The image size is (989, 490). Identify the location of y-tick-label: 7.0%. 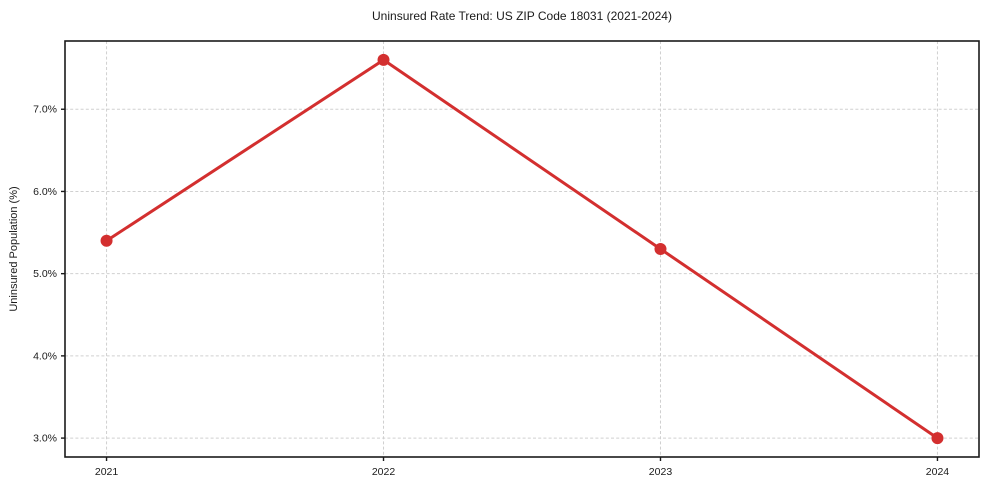
(45, 110).